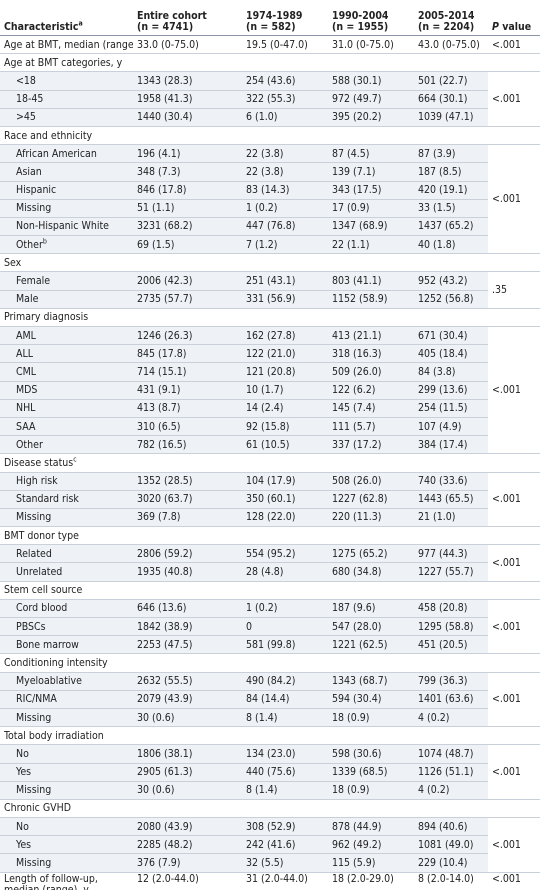  I want to click on section-row: Disease statusc, so click(270, 463).